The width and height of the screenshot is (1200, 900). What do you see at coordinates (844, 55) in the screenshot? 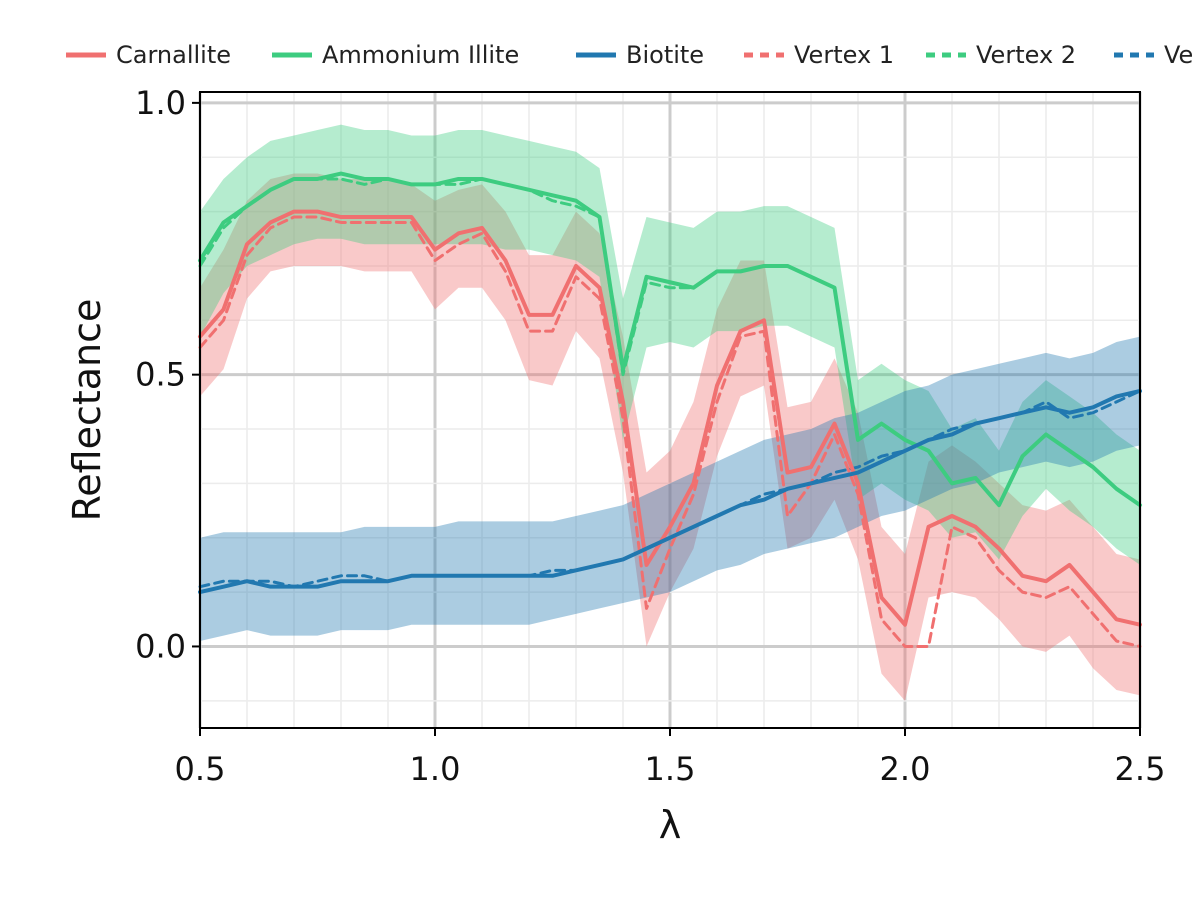
I see `legend-label: Vertex 1` at bounding box center [844, 55].